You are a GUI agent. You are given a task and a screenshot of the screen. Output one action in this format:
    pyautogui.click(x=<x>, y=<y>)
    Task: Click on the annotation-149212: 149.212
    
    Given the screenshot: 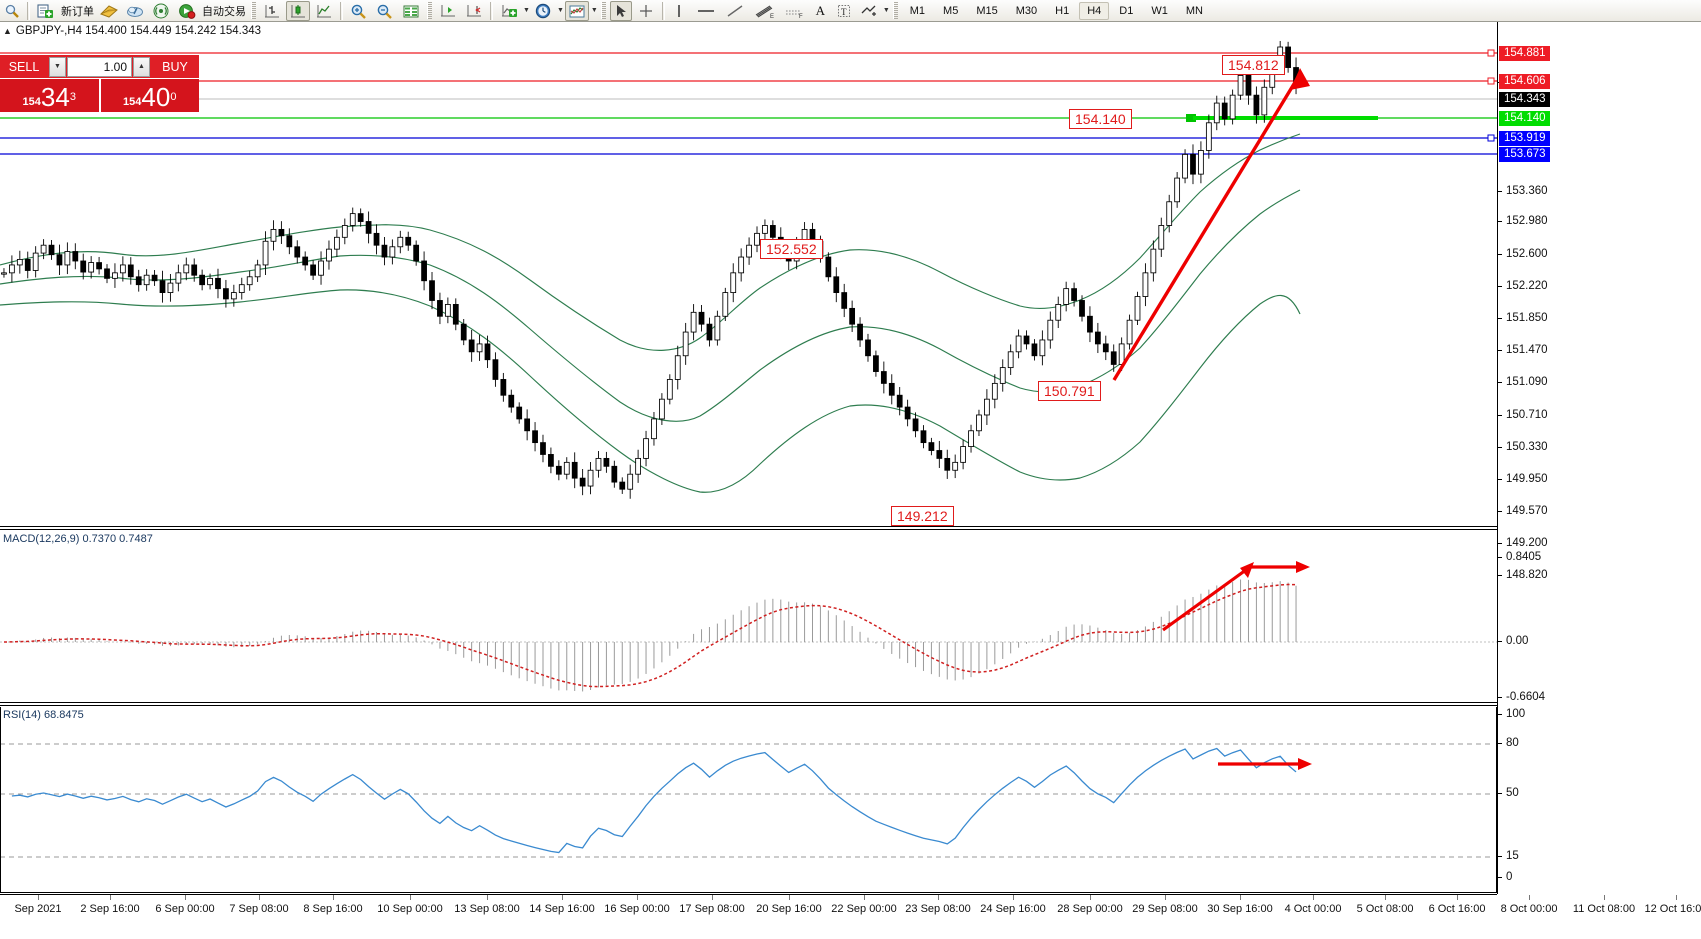 What is the action you would take?
    pyautogui.click(x=922, y=516)
    